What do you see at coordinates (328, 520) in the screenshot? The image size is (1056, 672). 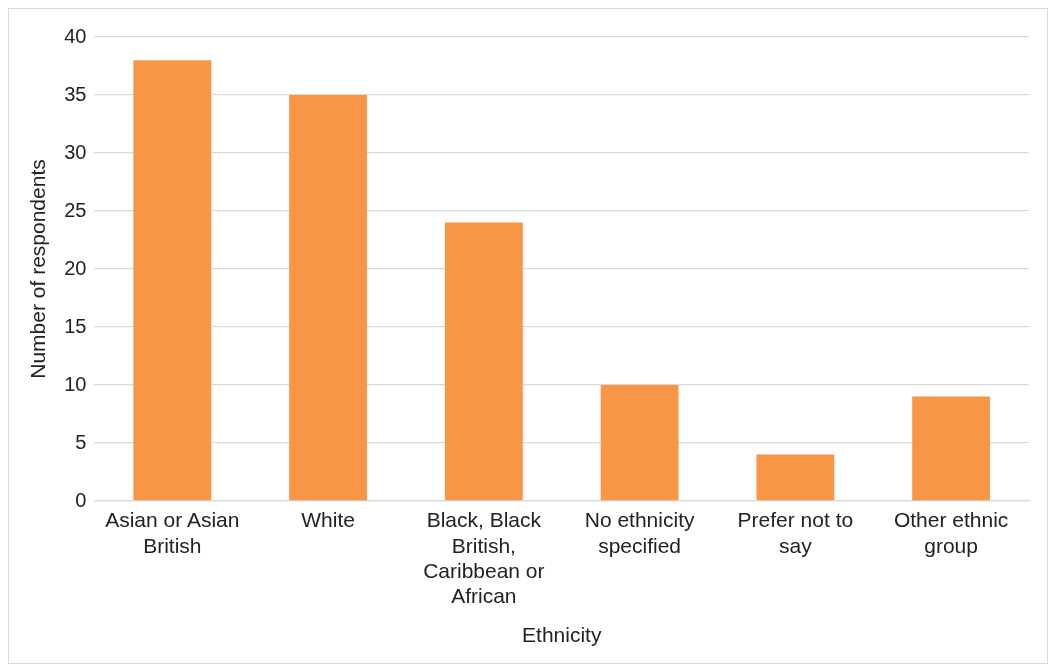 I see `x-tick-label: White` at bounding box center [328, 520].